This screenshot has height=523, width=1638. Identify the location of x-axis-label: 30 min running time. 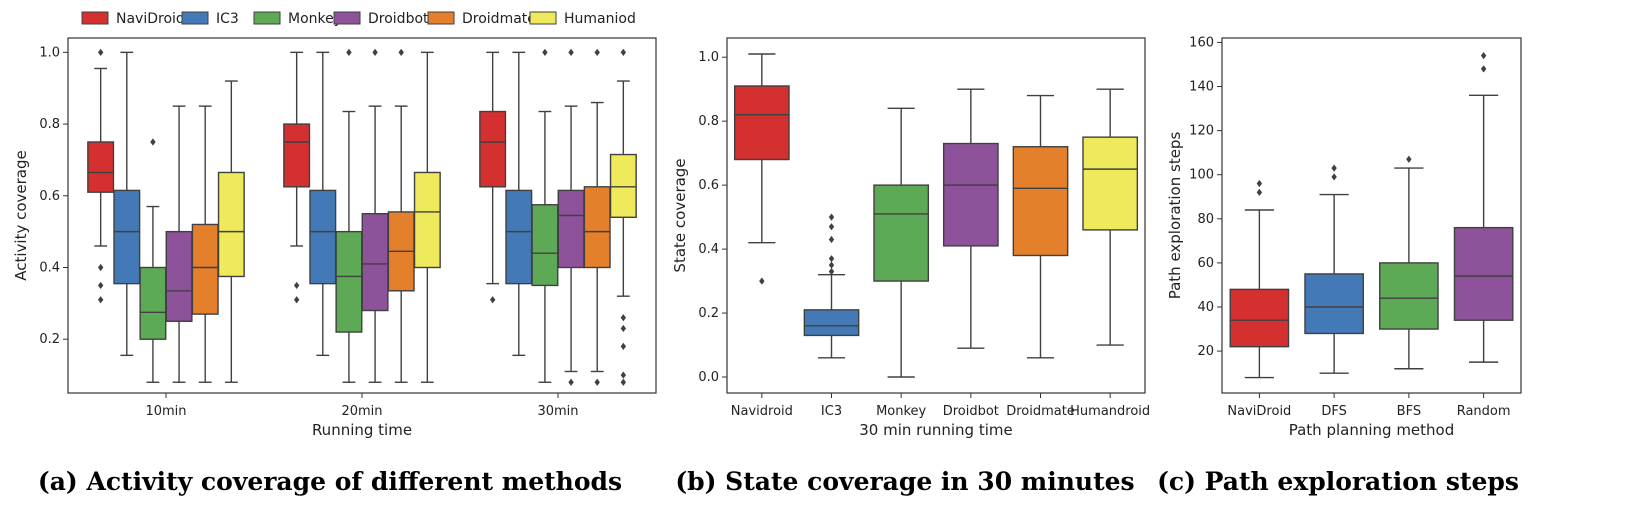
(935, 430).